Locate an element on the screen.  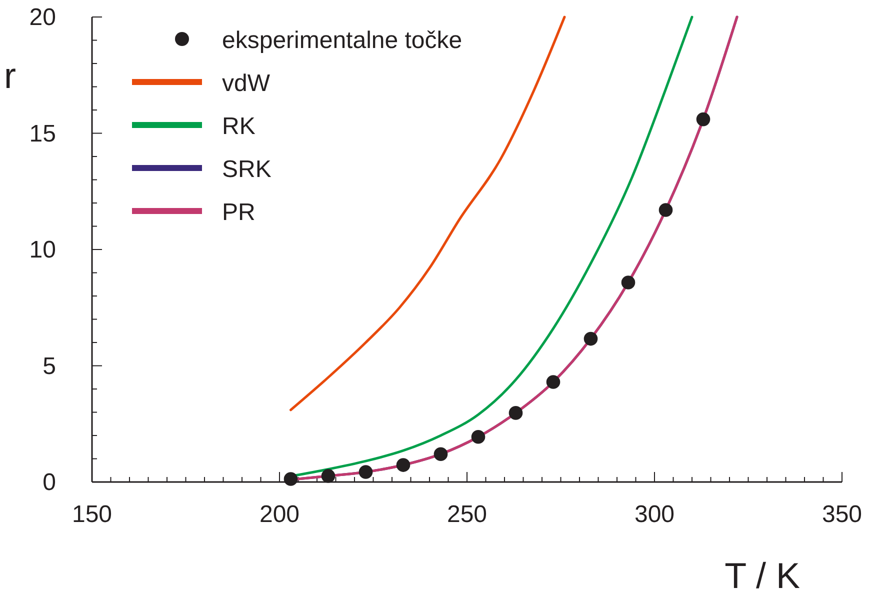
x-tick-label: 250 is located at coordinates (467, 514).